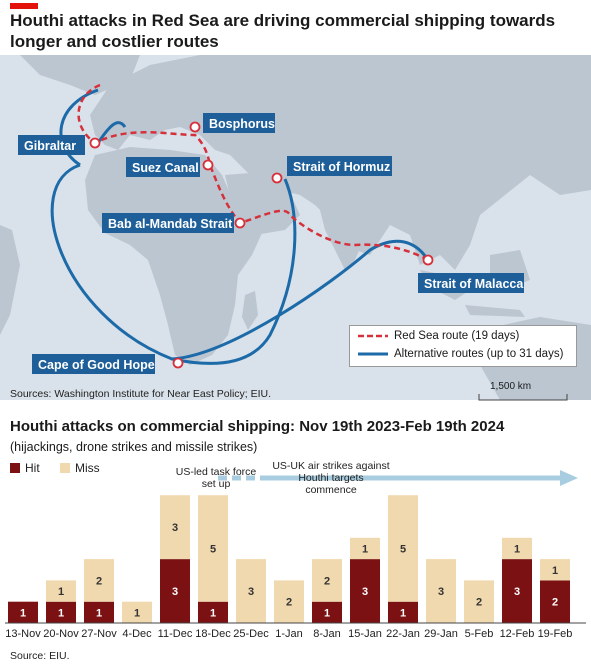 The height and width of the screenshot is (668, 591). I want to click on bar-miss-label-1-Jan: 2, so click(289, 603).